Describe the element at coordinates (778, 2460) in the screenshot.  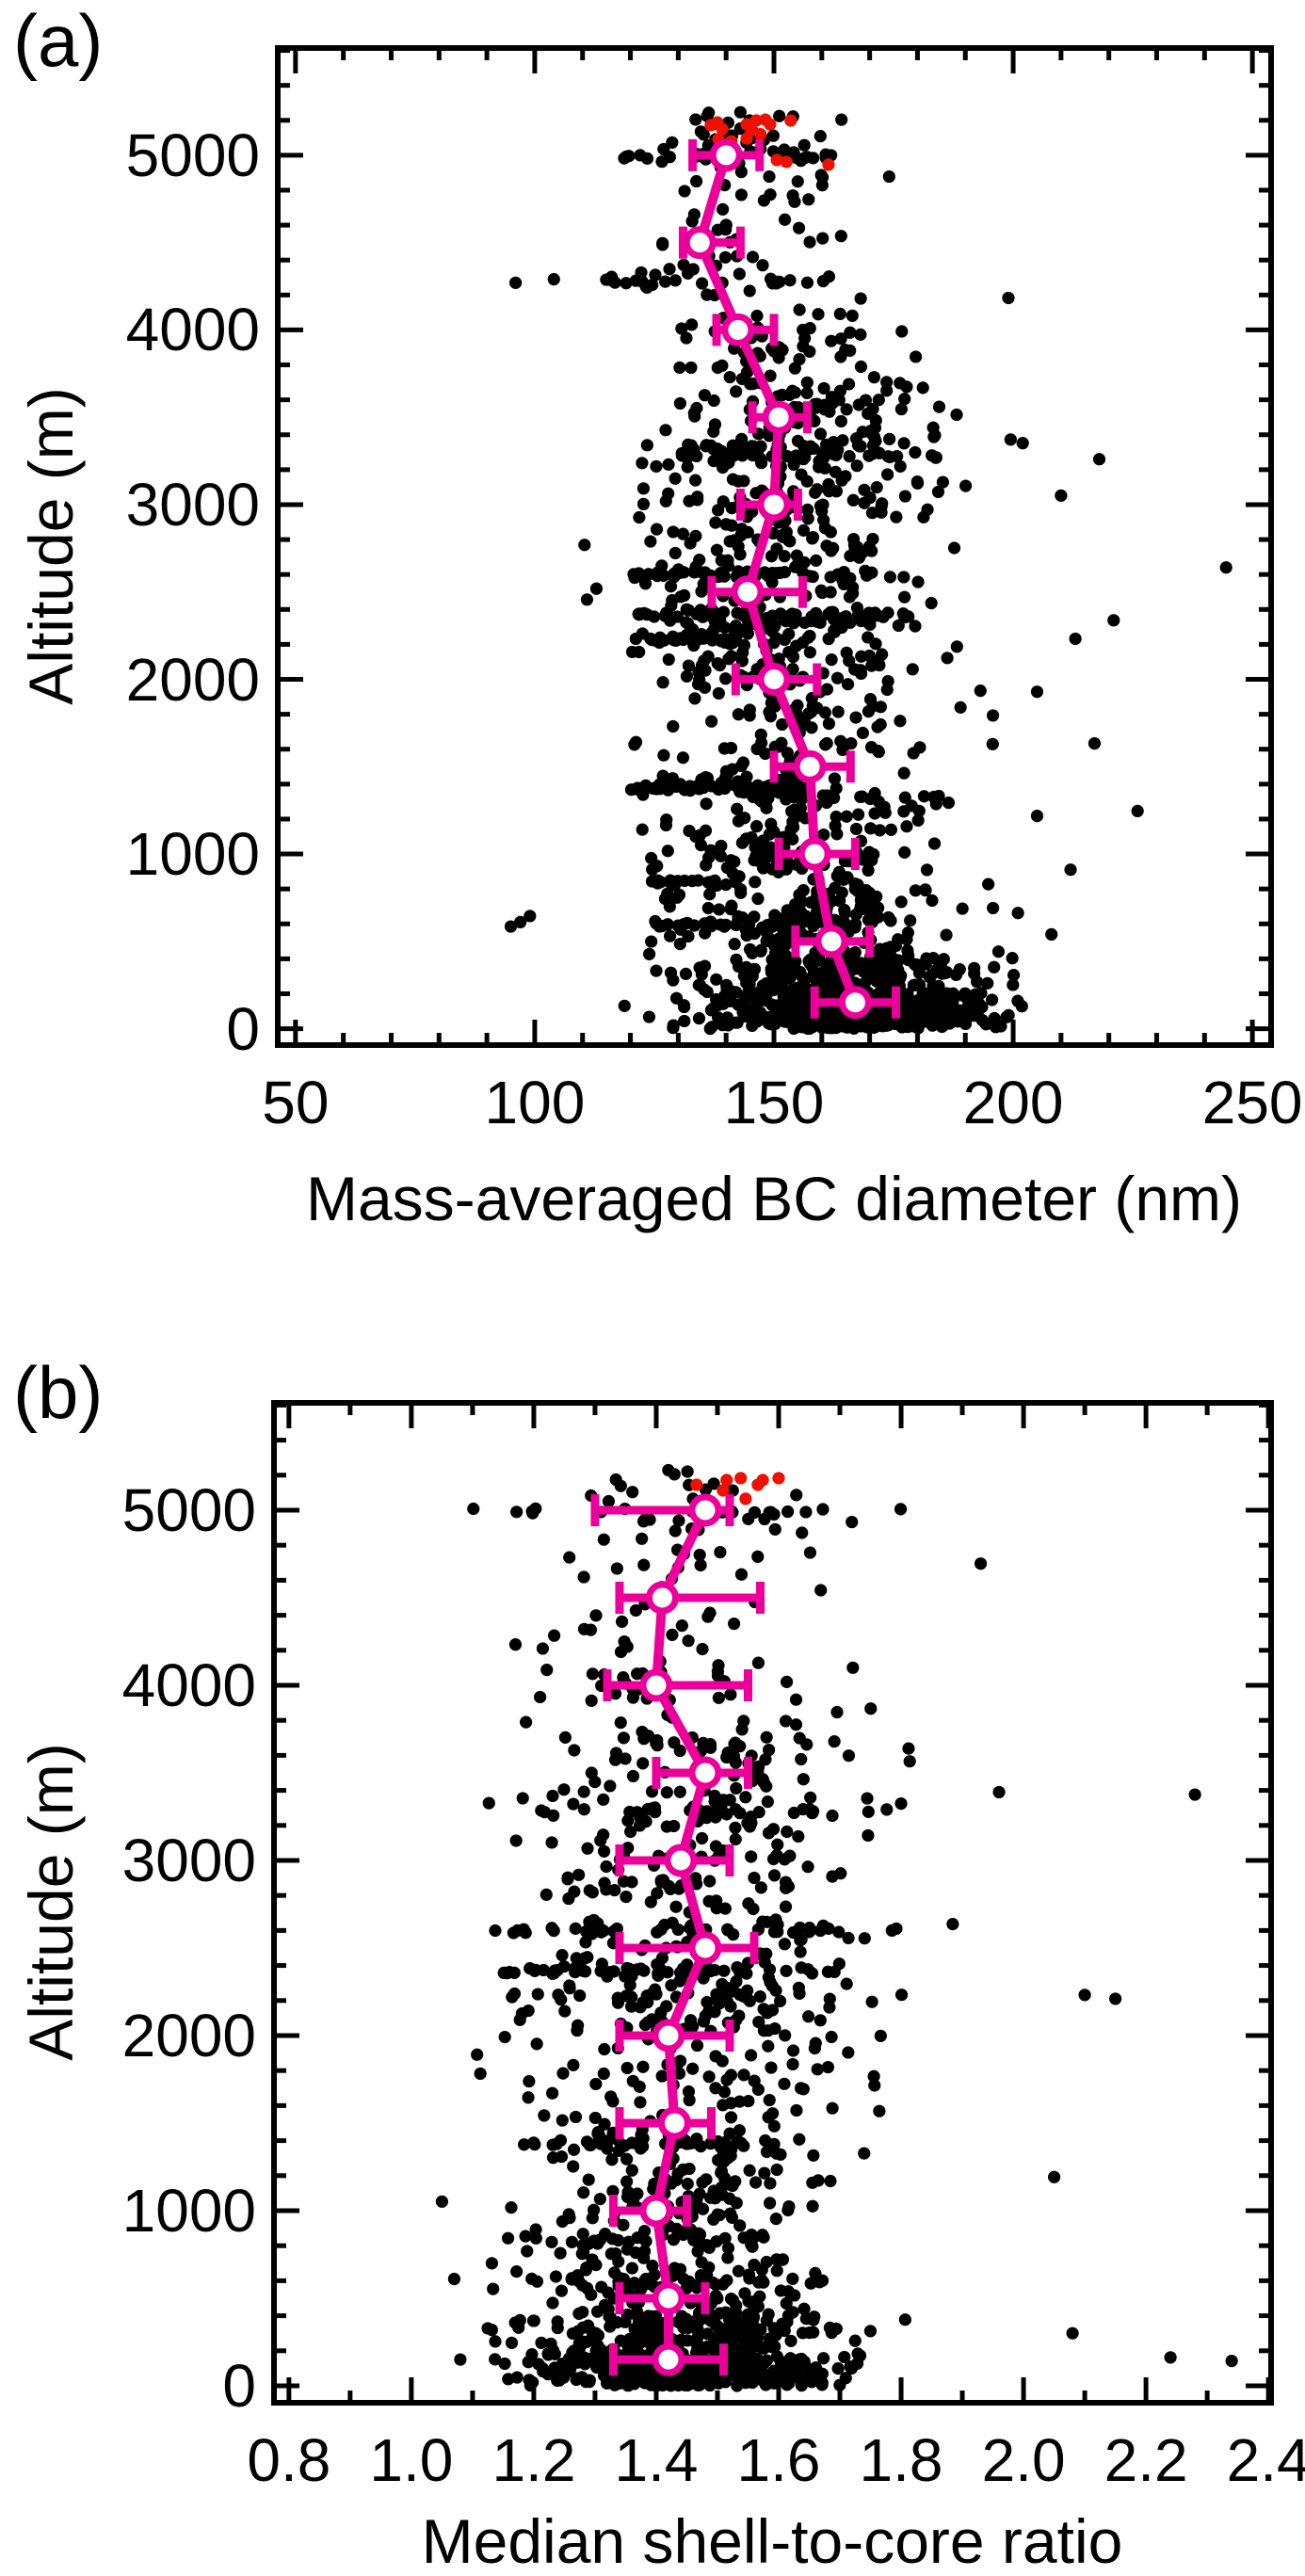
I see `x-tick-label: 1.6` at that location.